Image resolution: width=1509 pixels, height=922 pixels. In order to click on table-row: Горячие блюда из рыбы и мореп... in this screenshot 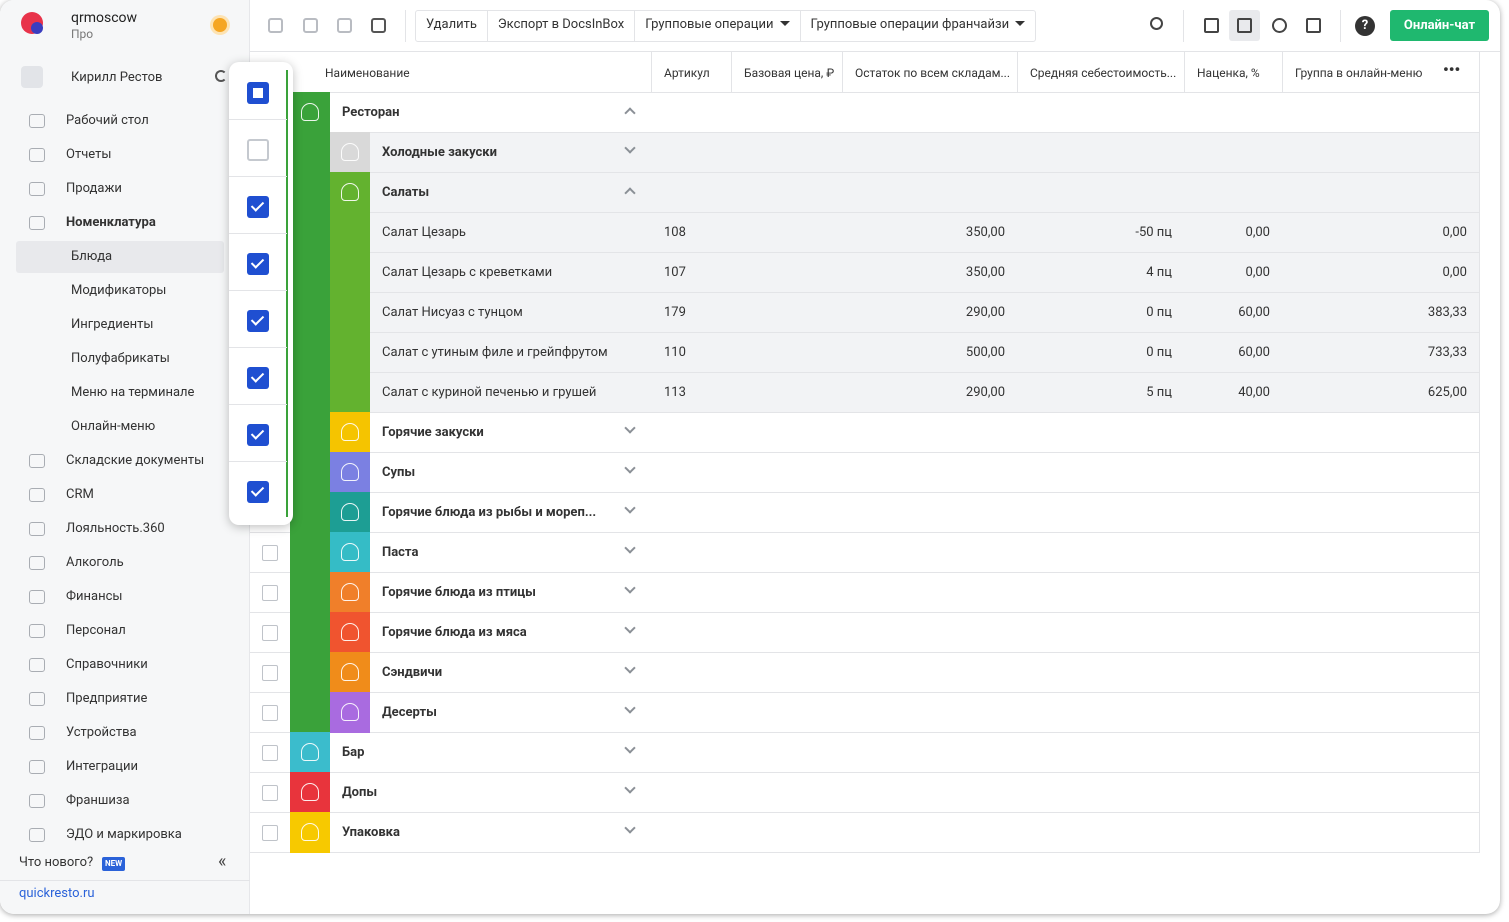, I will do `click(864, 513)`.